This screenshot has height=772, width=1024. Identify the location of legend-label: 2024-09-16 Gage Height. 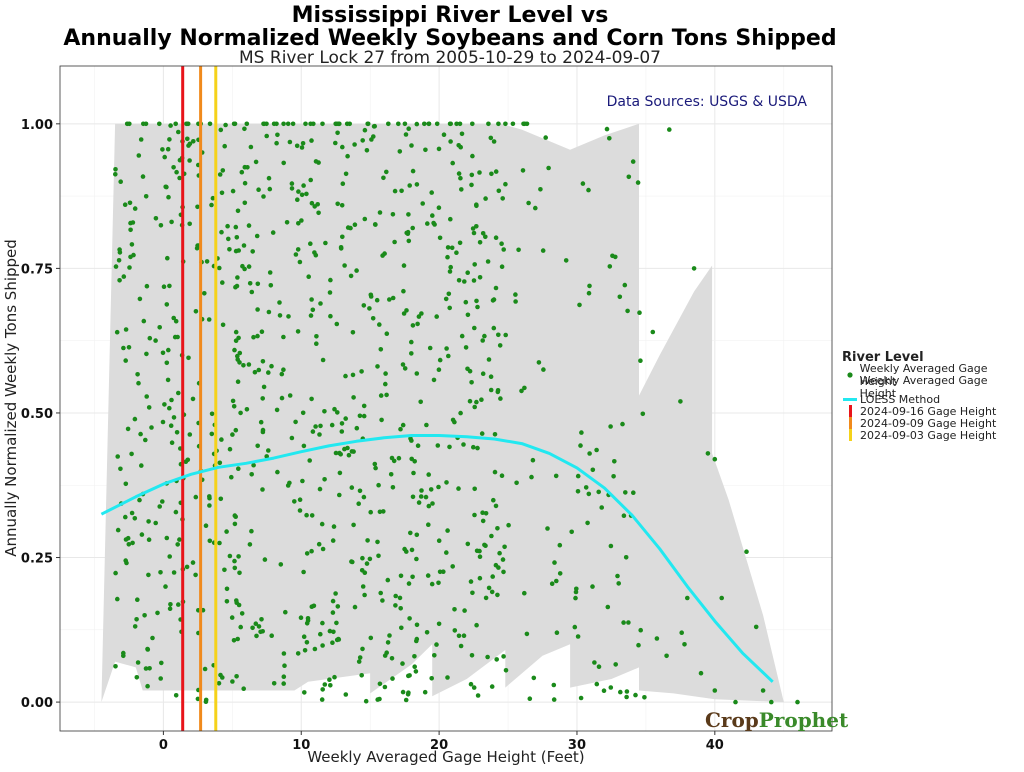
(928, 411).